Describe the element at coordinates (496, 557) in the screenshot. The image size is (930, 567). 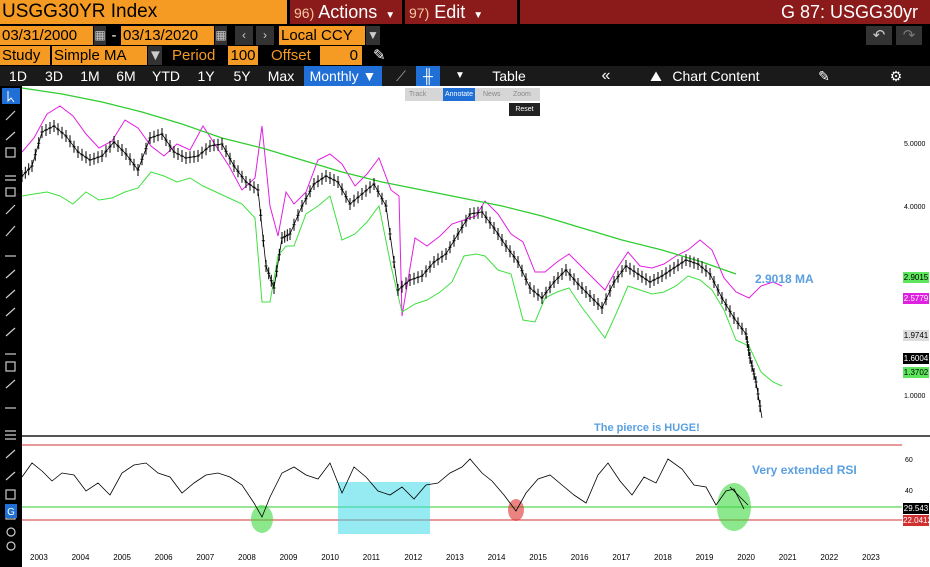
I see `year-label: 2014` at that location.